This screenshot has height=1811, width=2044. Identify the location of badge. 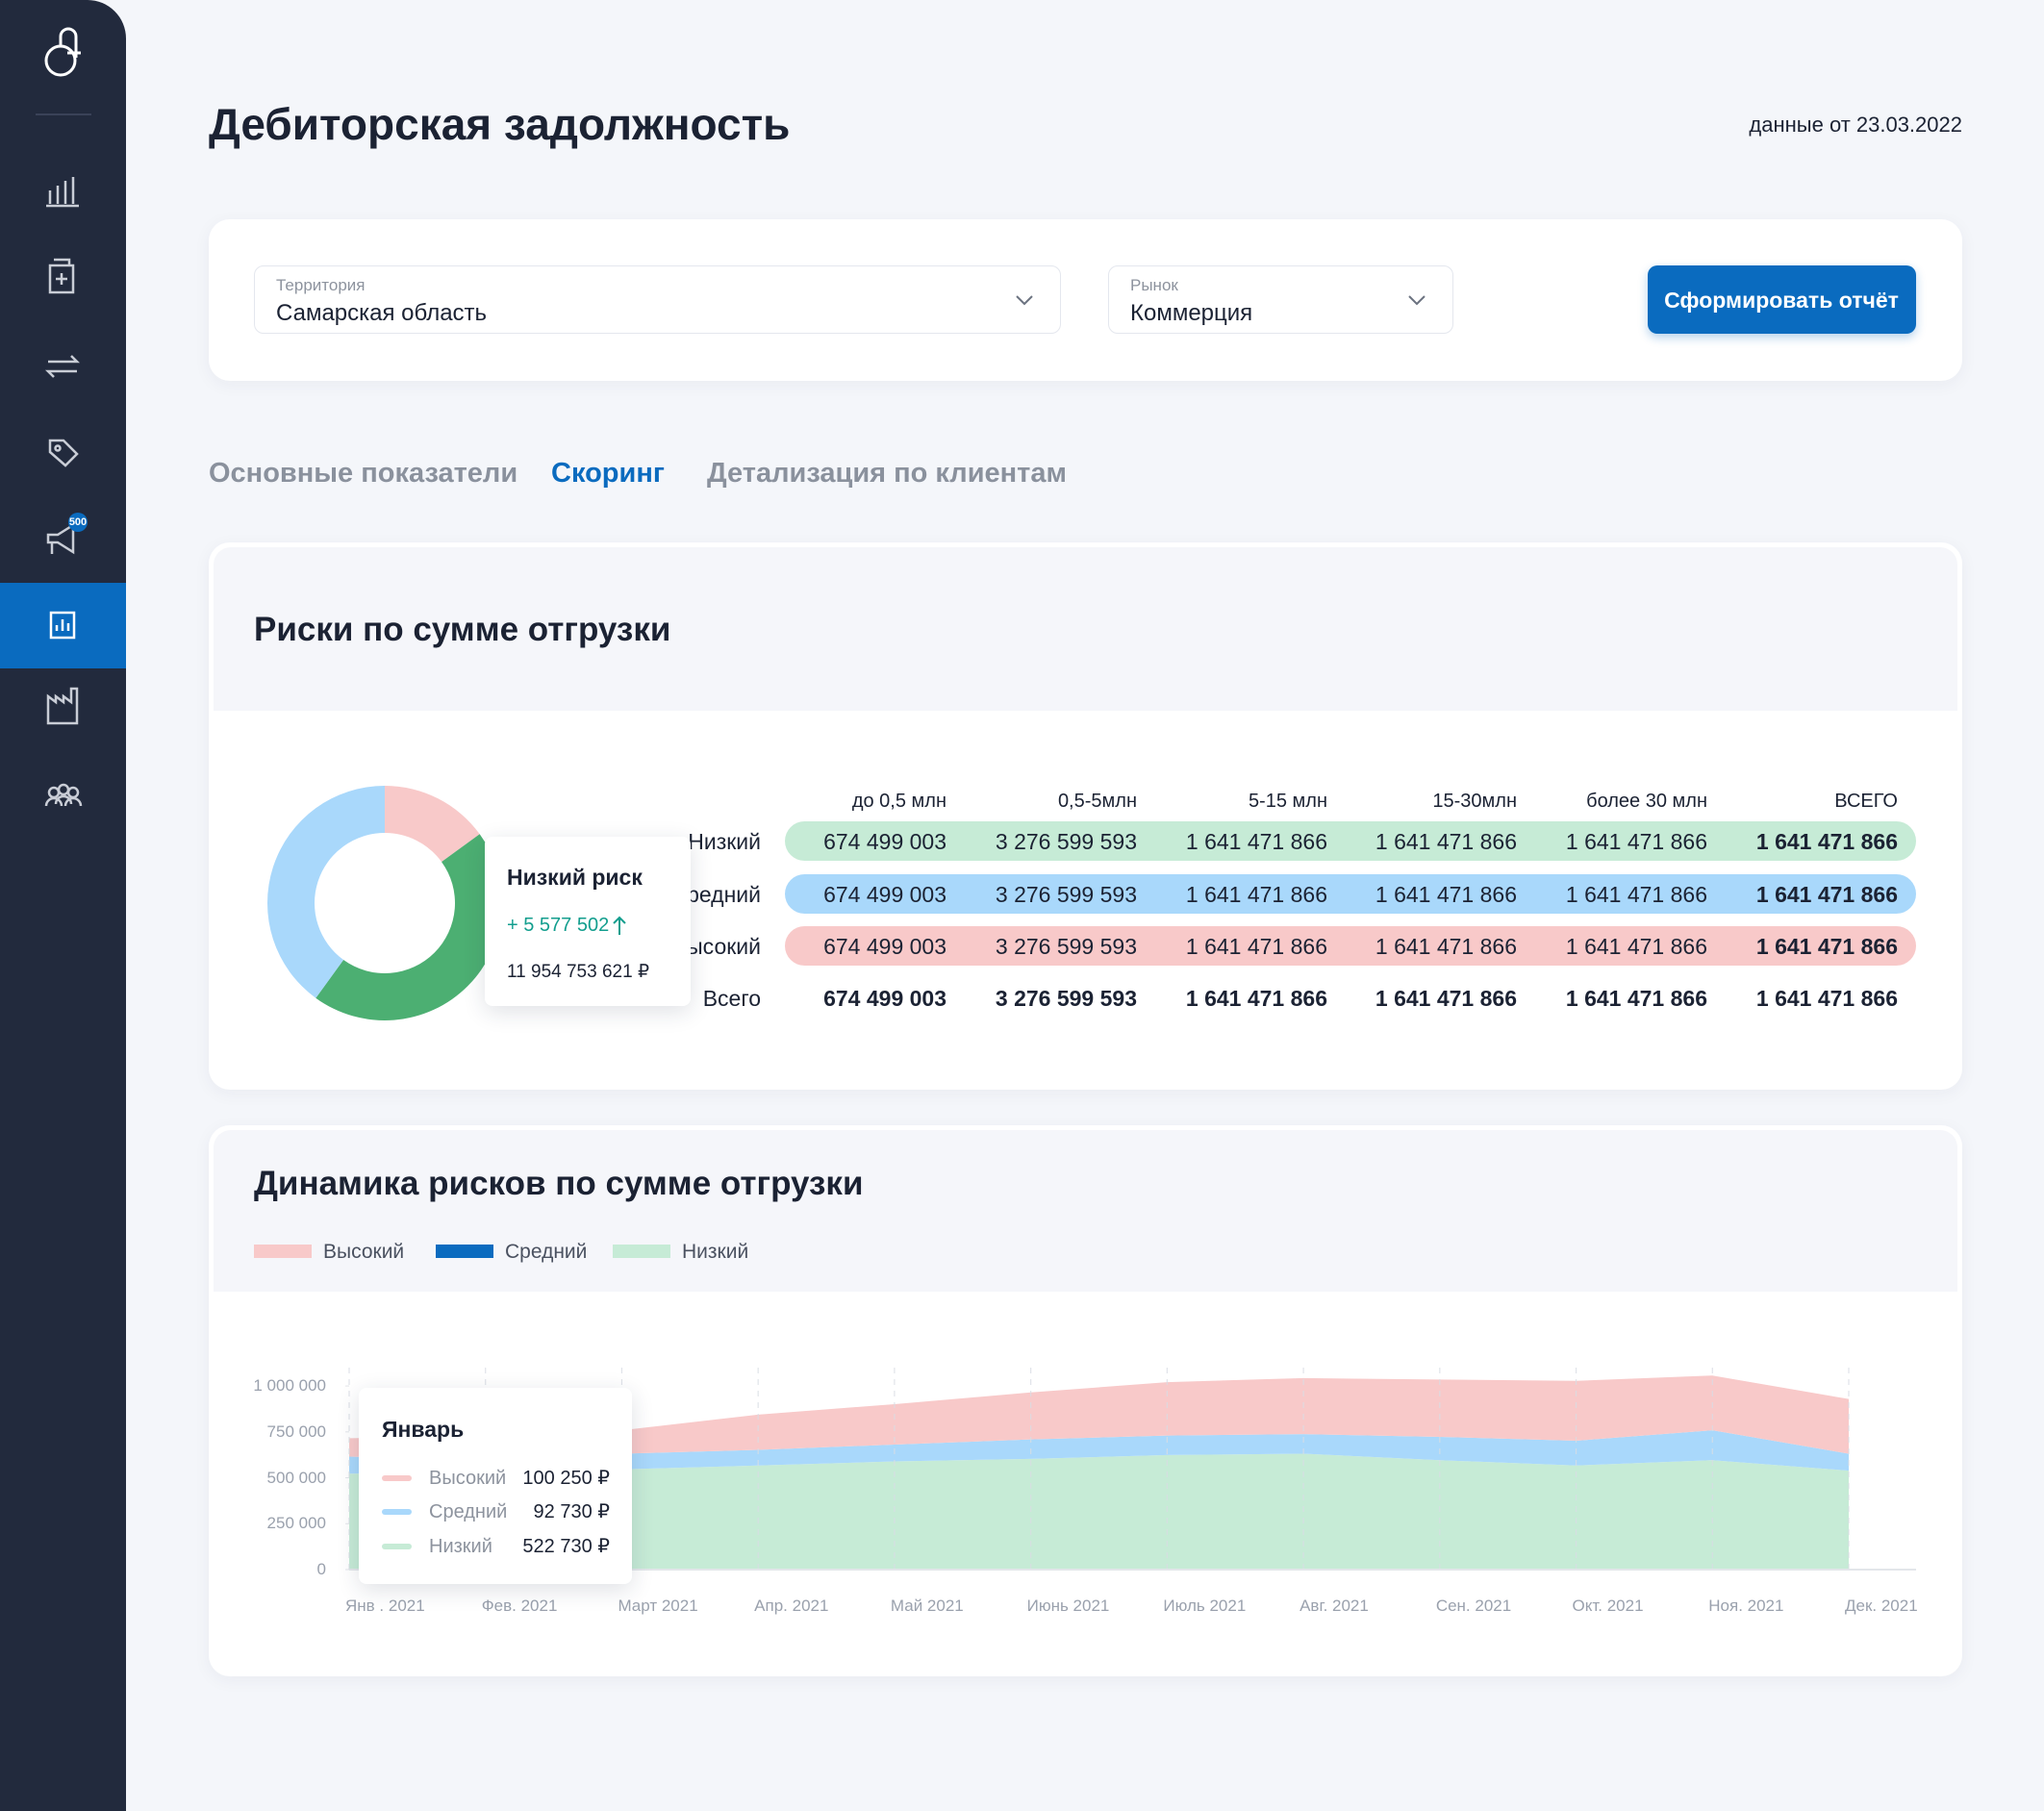
(78, 522).